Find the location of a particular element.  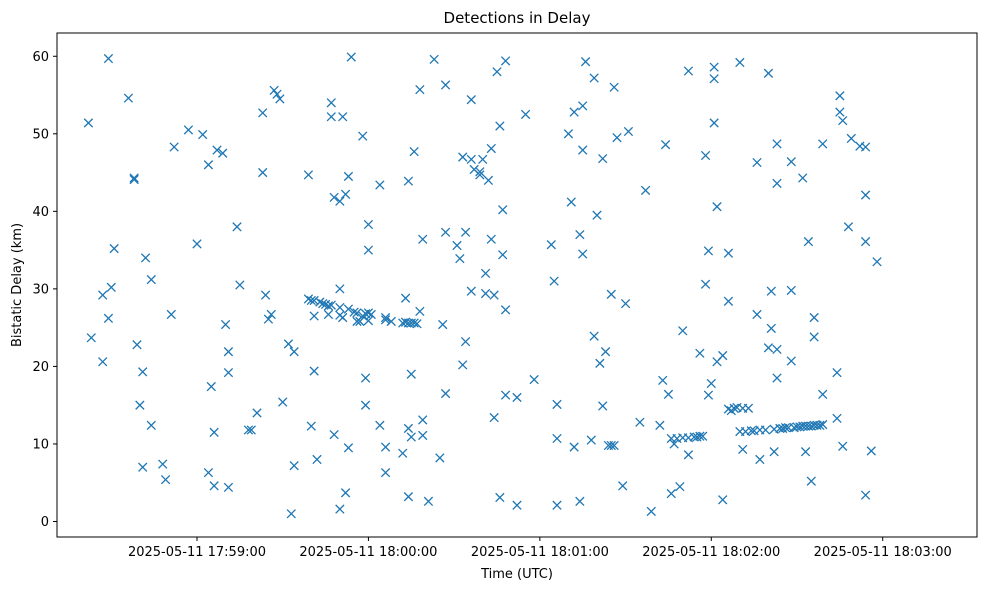

y-tick-label: 60 is located at coordinates (40, 57).